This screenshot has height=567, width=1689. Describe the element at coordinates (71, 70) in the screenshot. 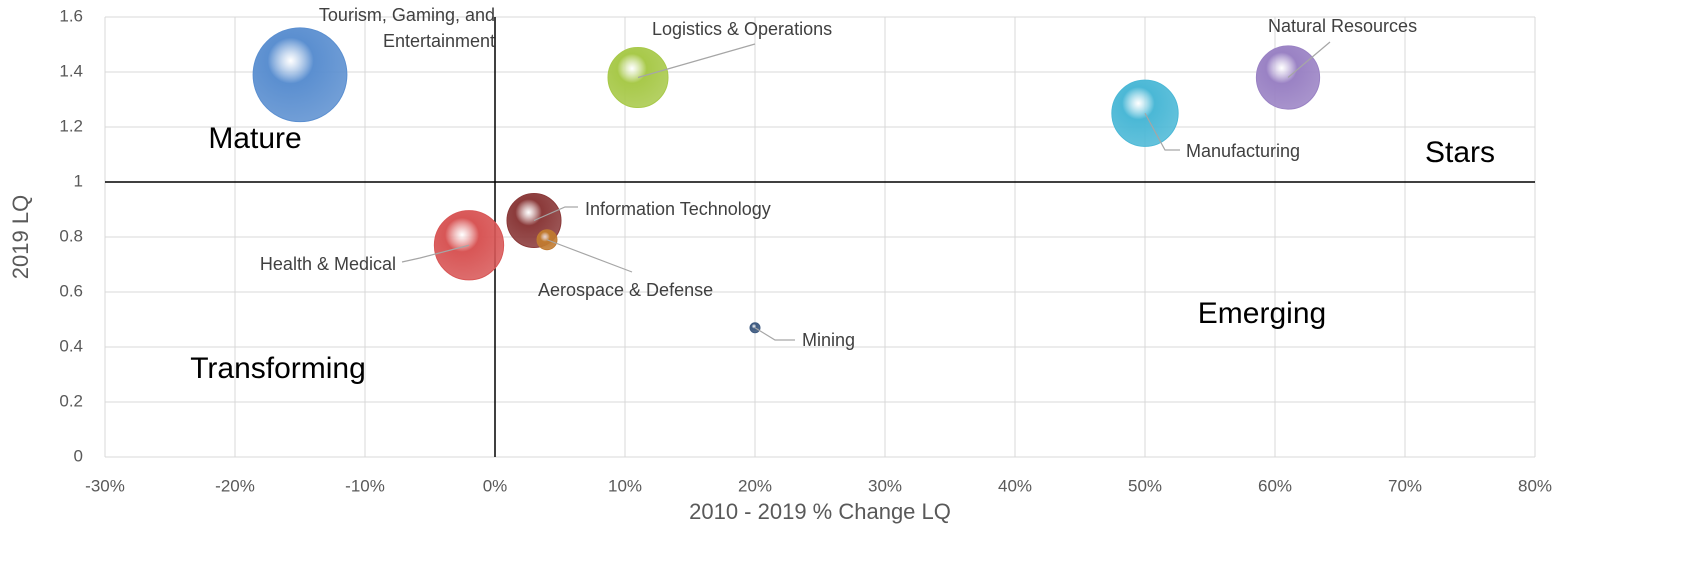

I see `y-tick-label: 1.4` at that location.